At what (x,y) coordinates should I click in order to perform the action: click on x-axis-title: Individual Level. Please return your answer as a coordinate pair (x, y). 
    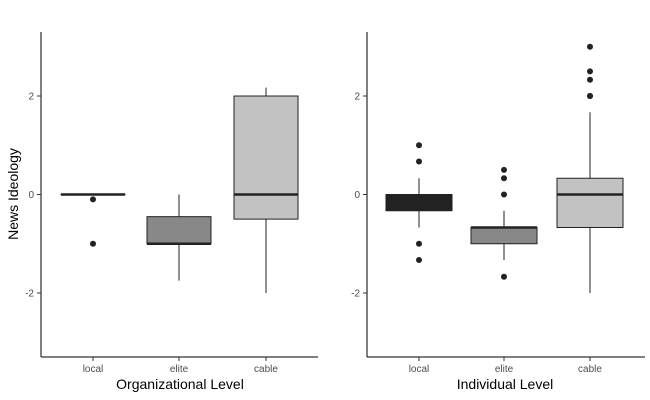
    Looking at the image, I should click on (505, 384).